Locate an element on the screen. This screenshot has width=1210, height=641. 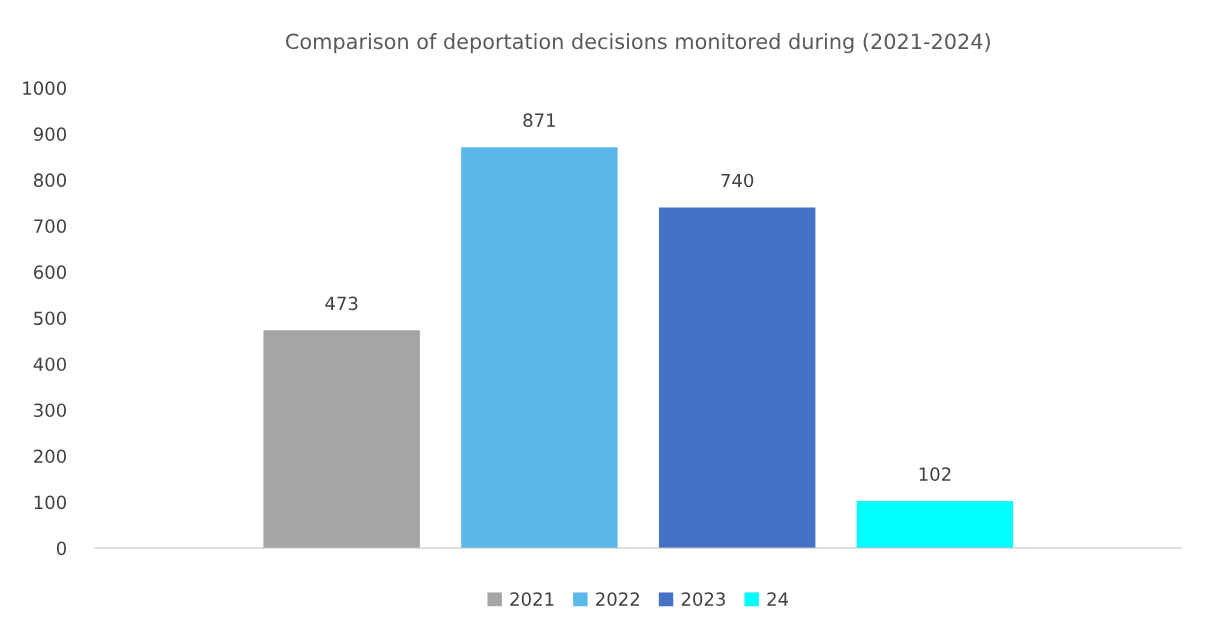
y-tick-label: 900 is located at coordinates (50, 134).